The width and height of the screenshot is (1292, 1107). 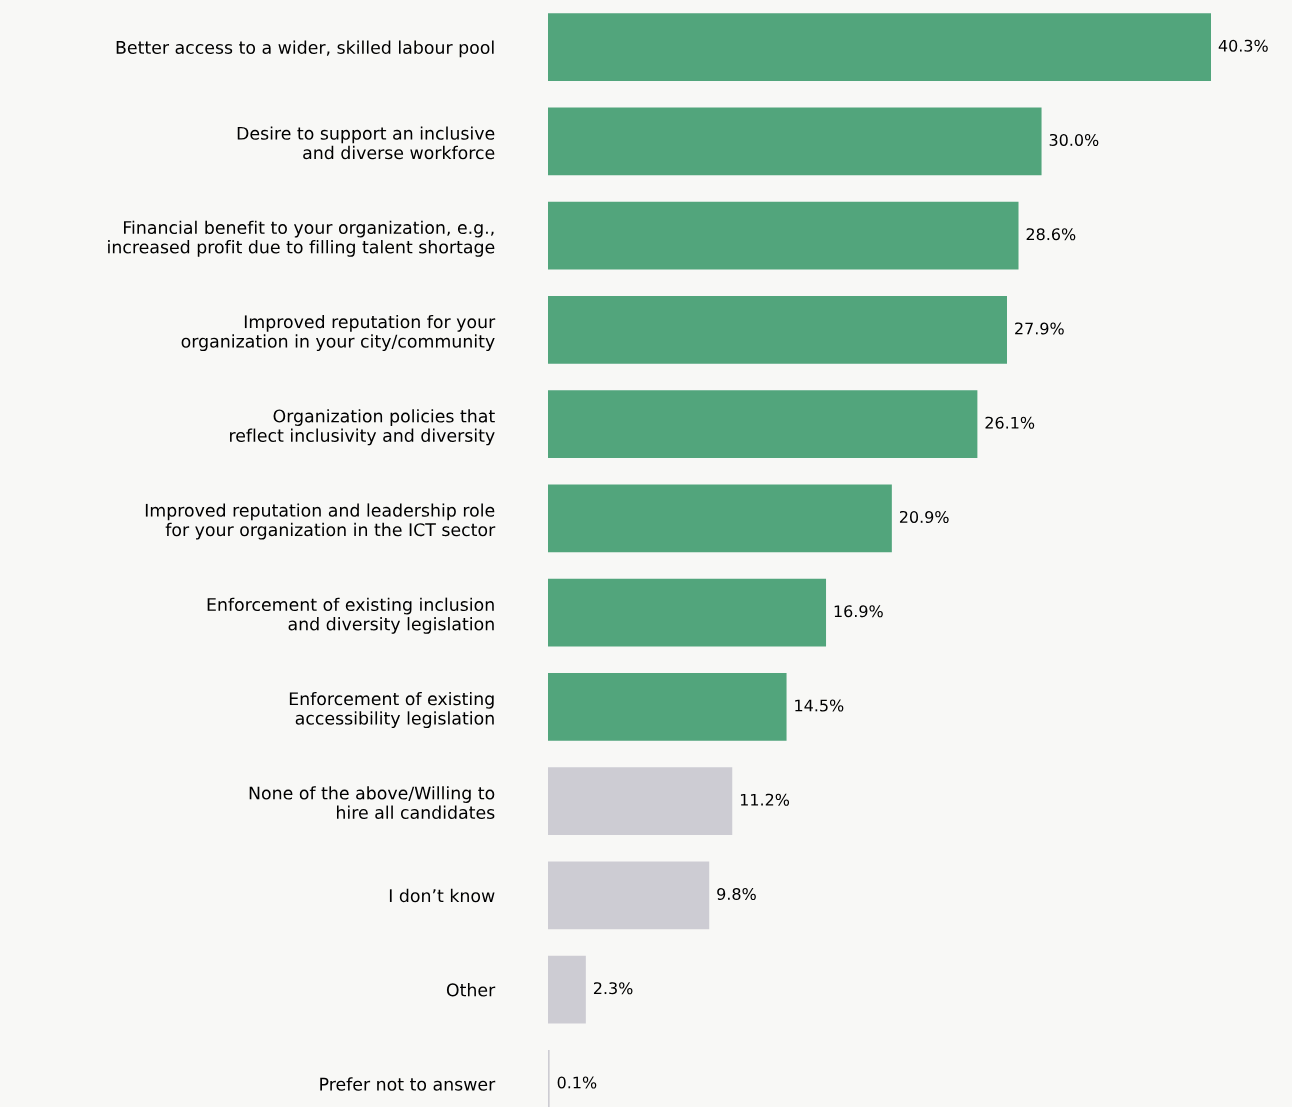 I want to click on data-label: 9.8%, so click(x=736, y=894).